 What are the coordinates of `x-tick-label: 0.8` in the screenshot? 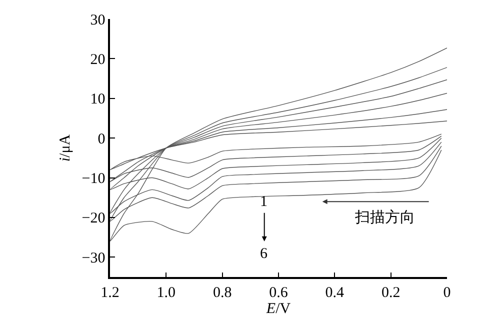 It's located at (222, 292).